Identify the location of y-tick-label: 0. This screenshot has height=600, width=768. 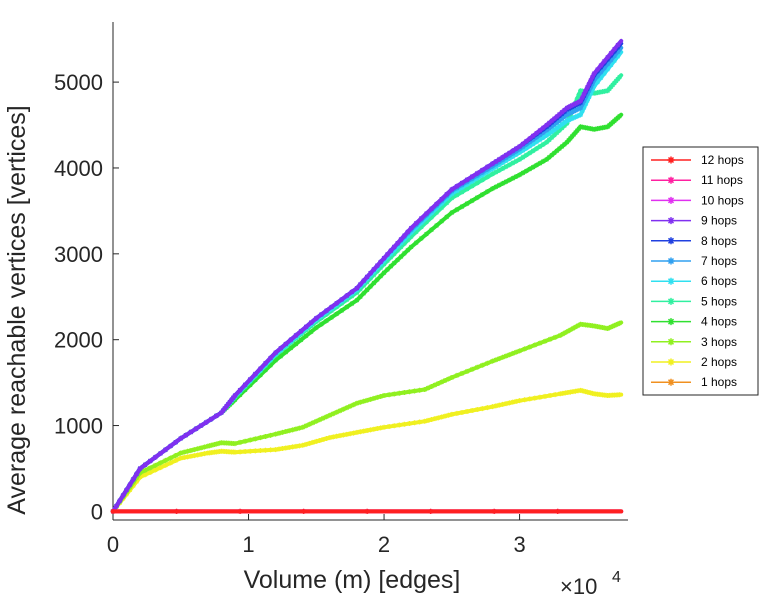
(97, 511).